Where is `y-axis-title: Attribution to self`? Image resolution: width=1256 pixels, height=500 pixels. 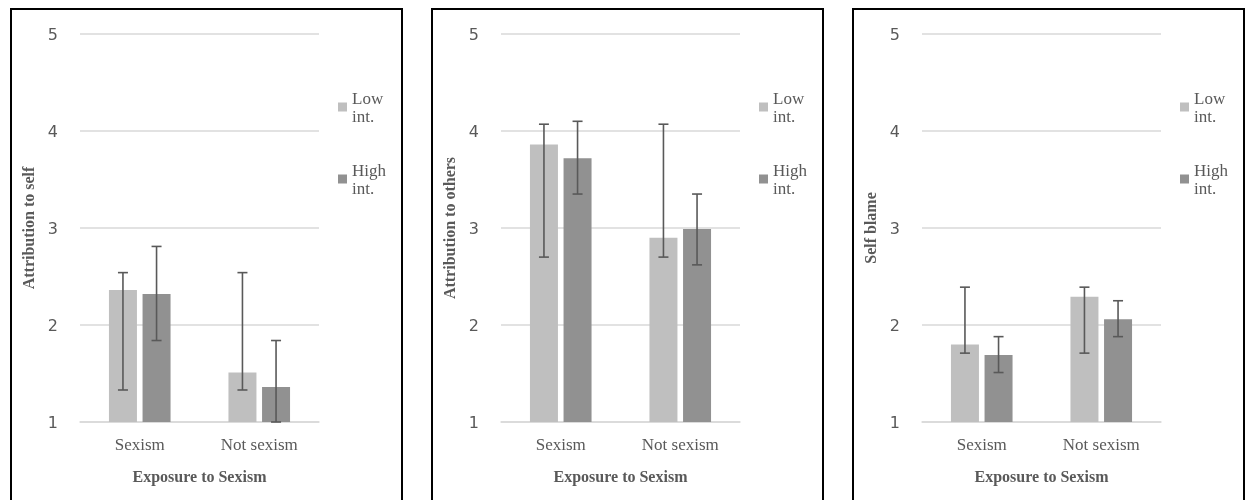
y-axis-title: Attribution to self is located at coordinates (29, 228).